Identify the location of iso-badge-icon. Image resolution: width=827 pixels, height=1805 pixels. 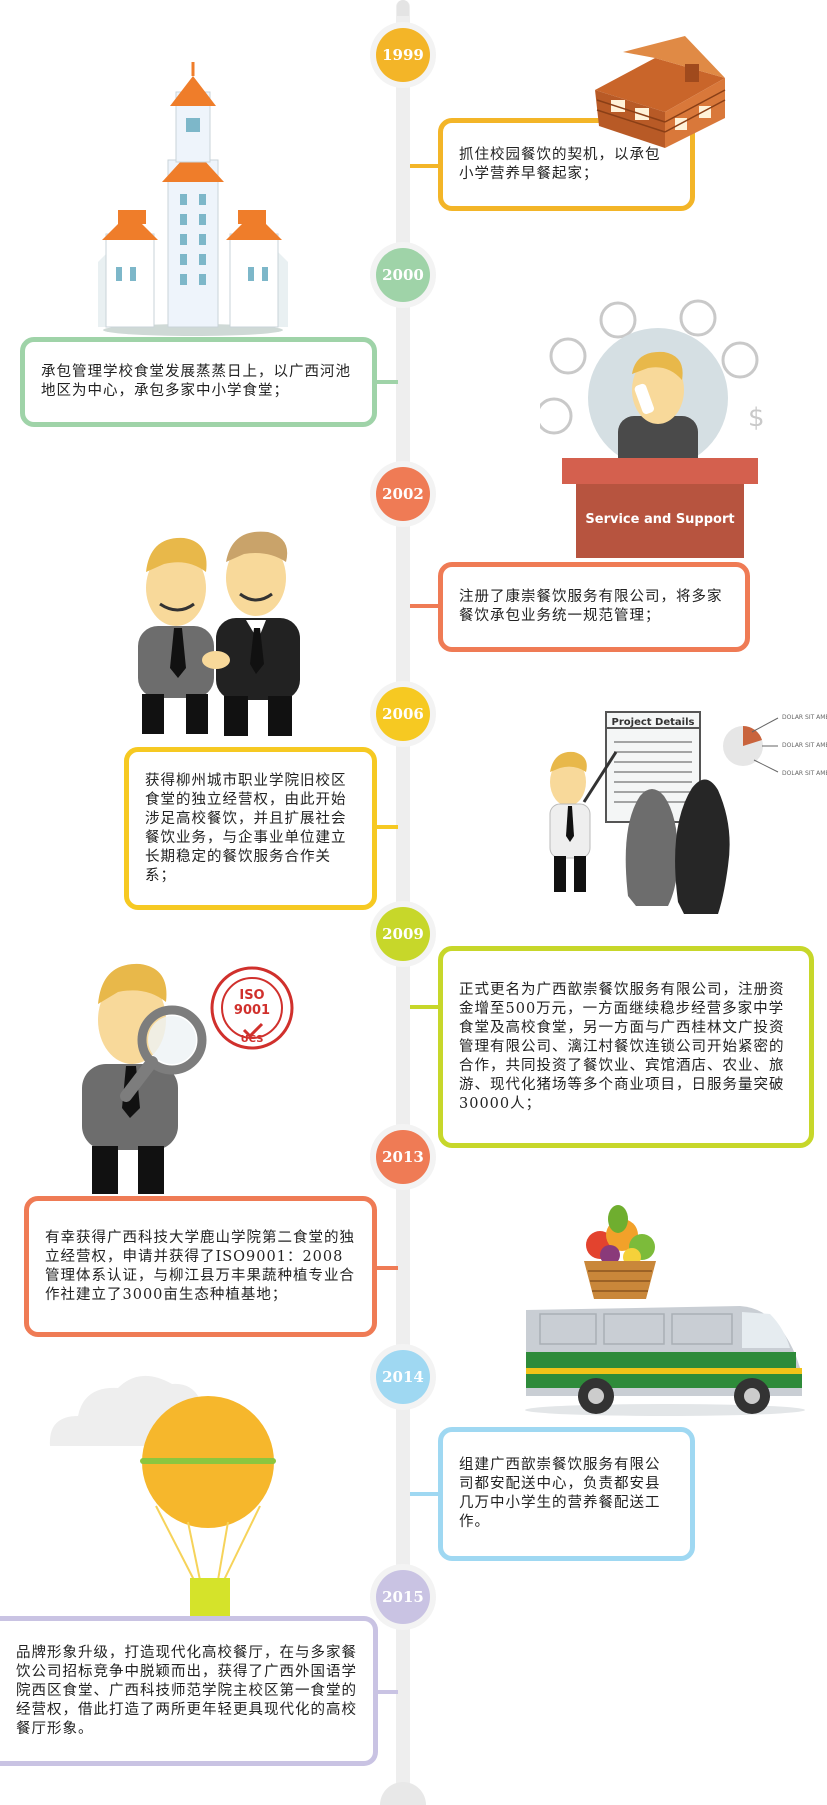
(252, 1008).